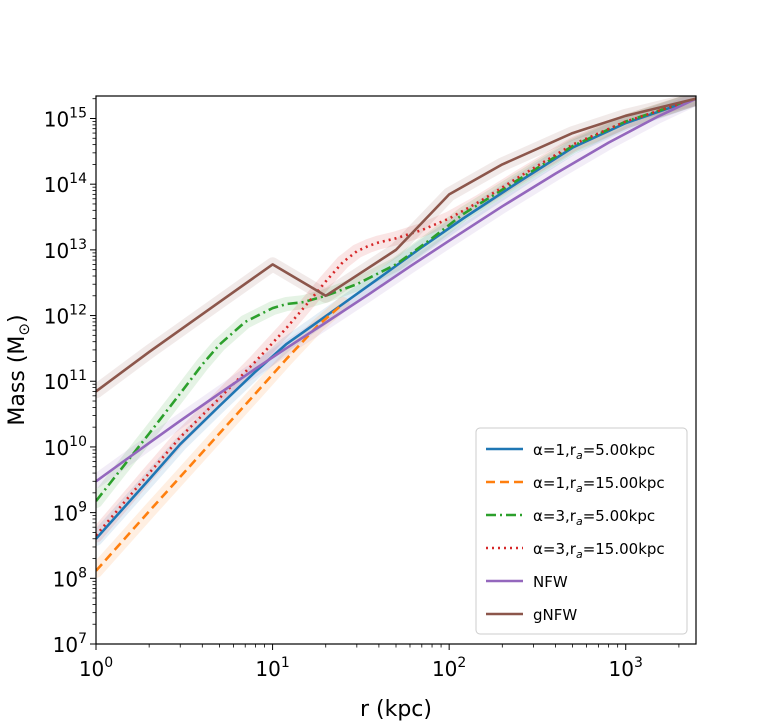 This screenshot has width=773, height=724. What do you see at coordinates (449, 668) in the screenshot?
I see `x-tick-label-2: 10²` at bounding box center [449, 668].